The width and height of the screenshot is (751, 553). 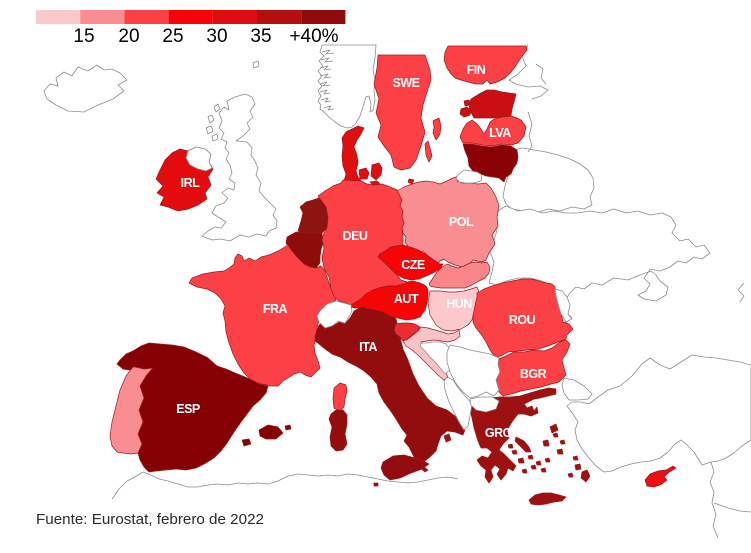 What do you see at coordinates (128, 36) in the screenshot?
I see `svg-text: 20` at bounding box center [128, 36].